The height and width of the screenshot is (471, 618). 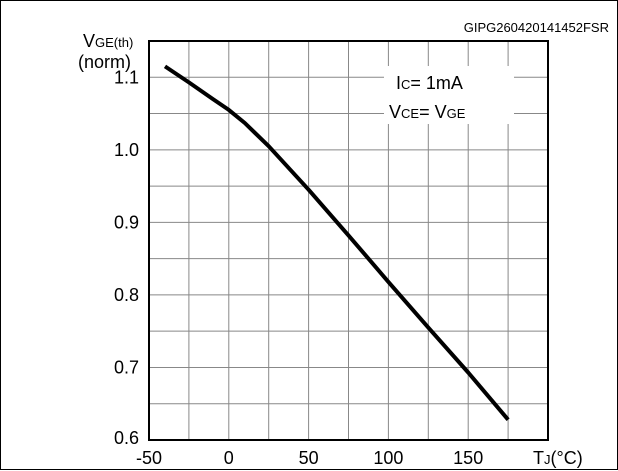 What do you see at coordinates (108, 41) in the screenshot?
I see `y-axis-label: VGE(th)` at bounding box center [108, 41].